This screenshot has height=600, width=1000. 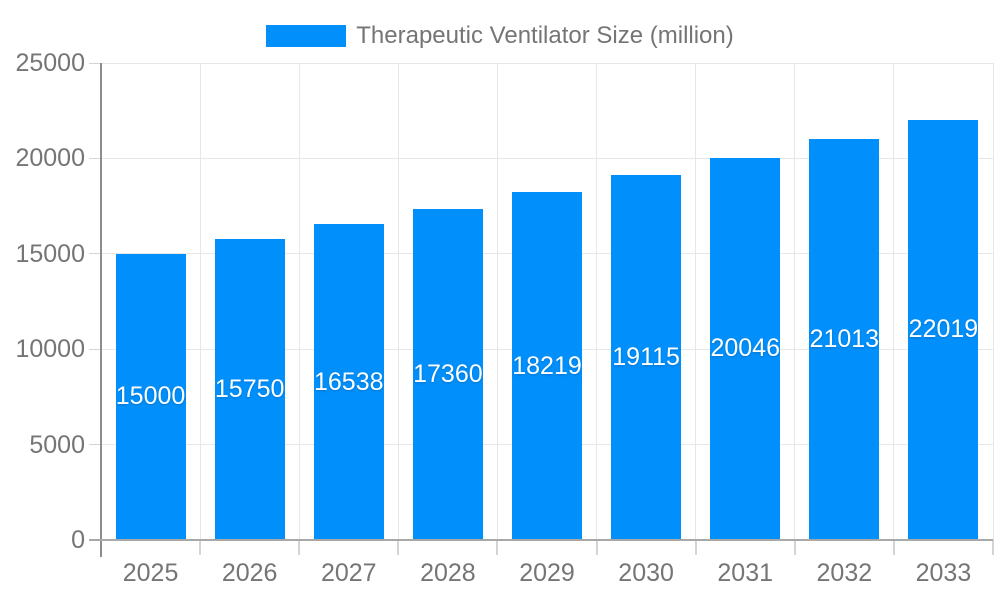 What do you see at coordinates (78, 540) in the screenshot?
I see `y-axis-label: 0` at bounding box center [78, 540].